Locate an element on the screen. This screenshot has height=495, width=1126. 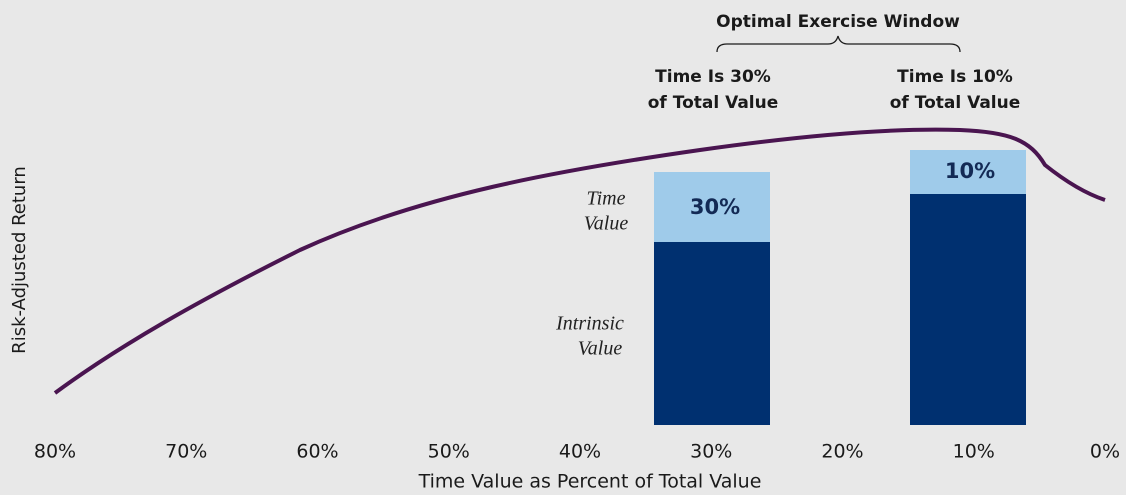
bar-label: 10% is located at coordinates (970, 171).